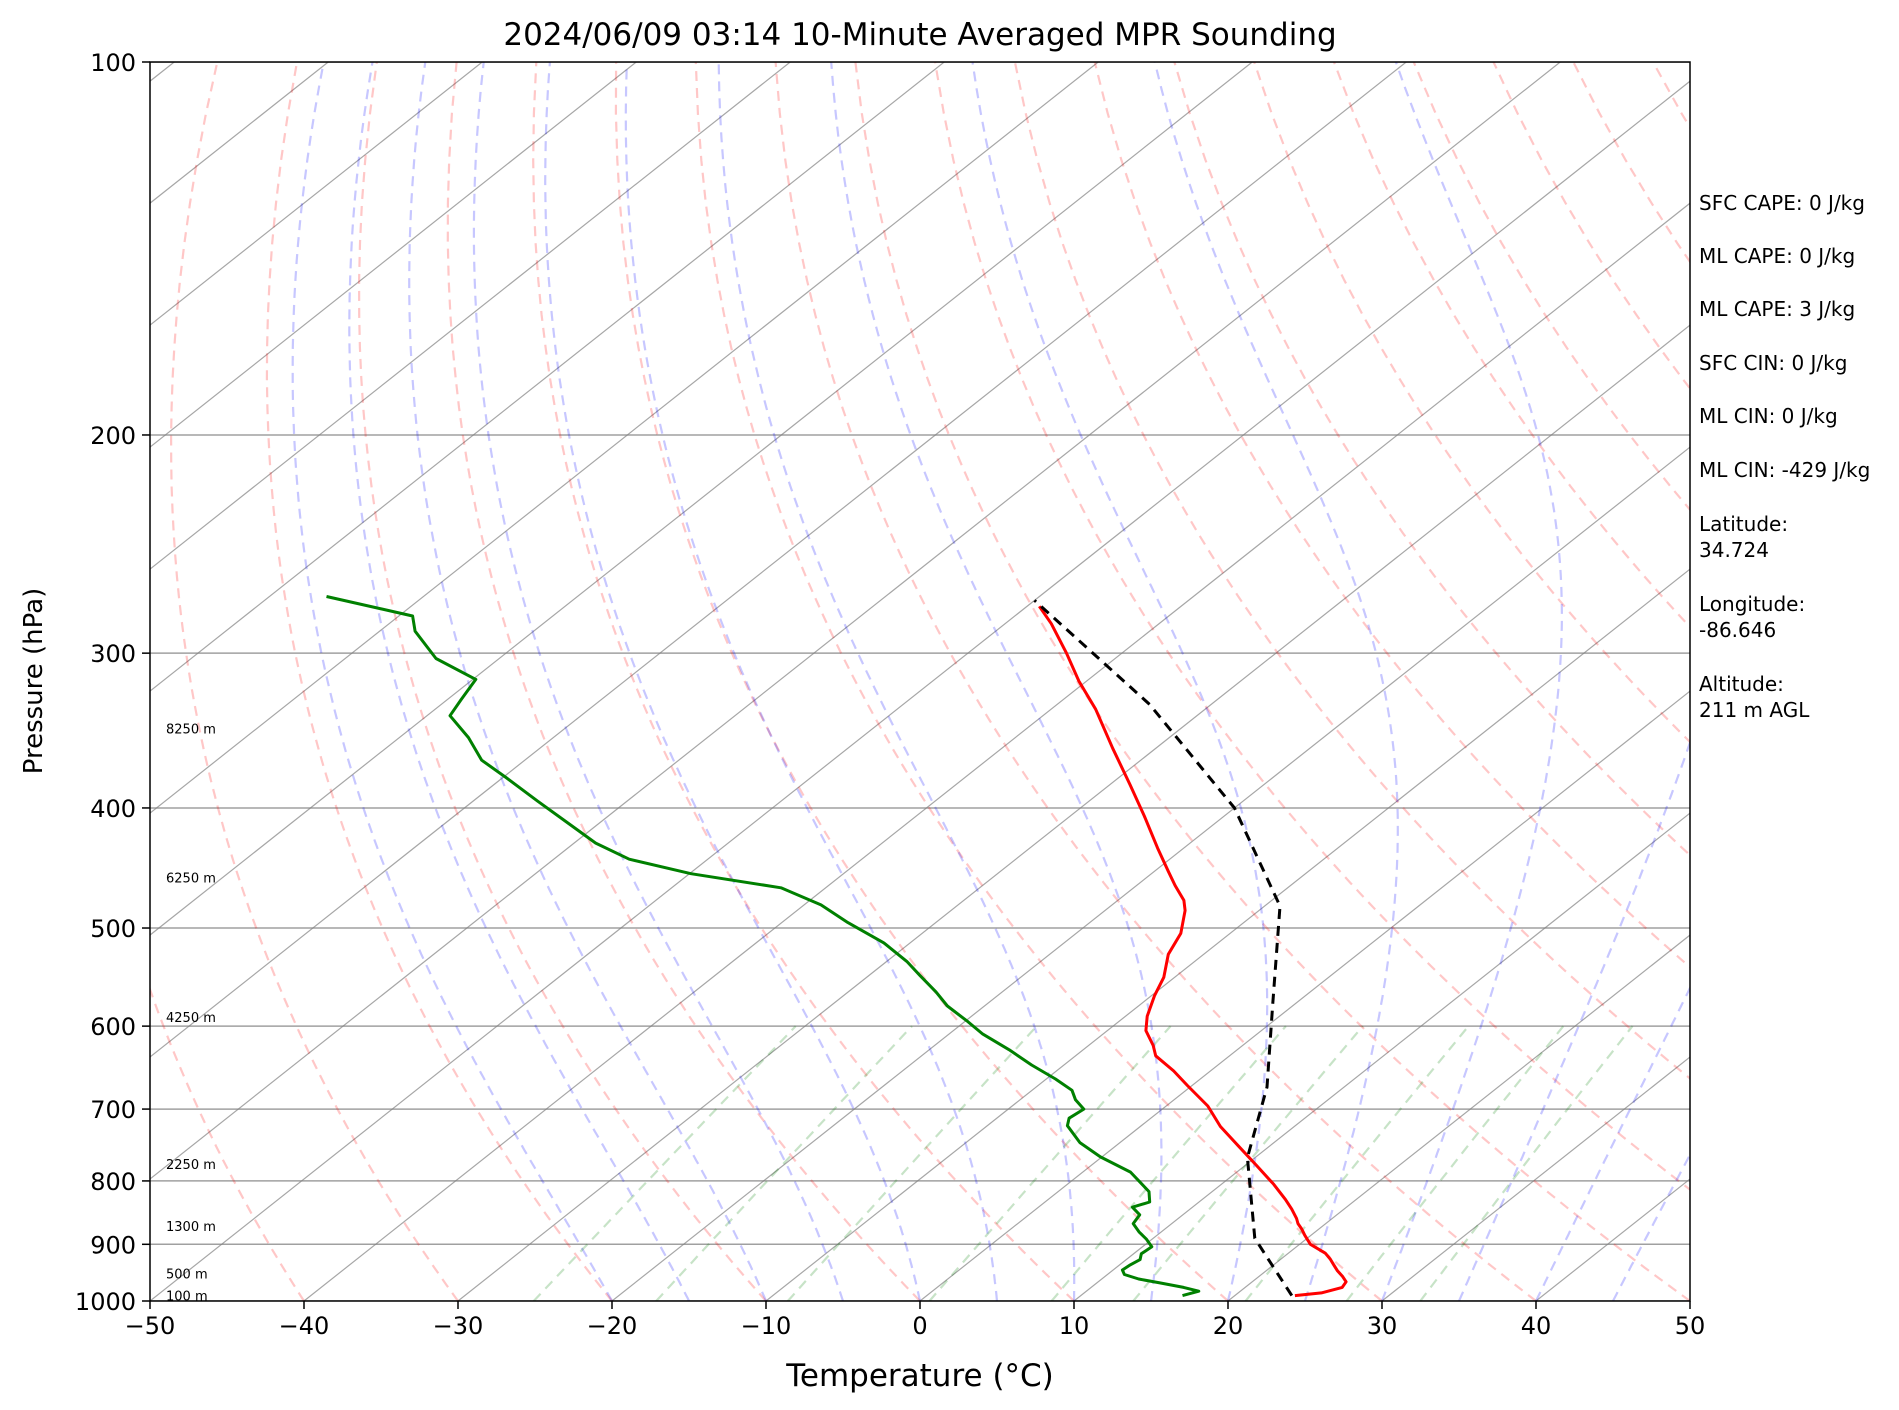 Image resolution: width=1899 pixels, height=1410 pixels. Describe the element at coordinates (1784, 470) in the screenshot. I see `stat-ml-cin-2: ML CIN: -429 J/kg` at that location.